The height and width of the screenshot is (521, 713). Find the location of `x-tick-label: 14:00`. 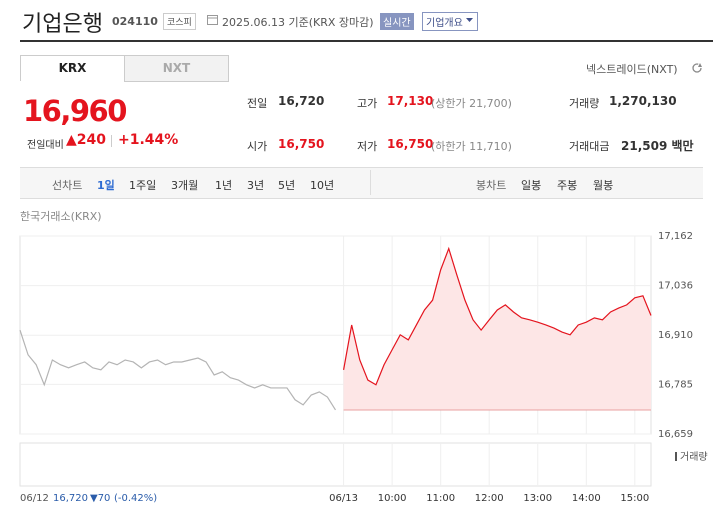

x-tick-label: 14:00 is located at coordinates (586, 498).